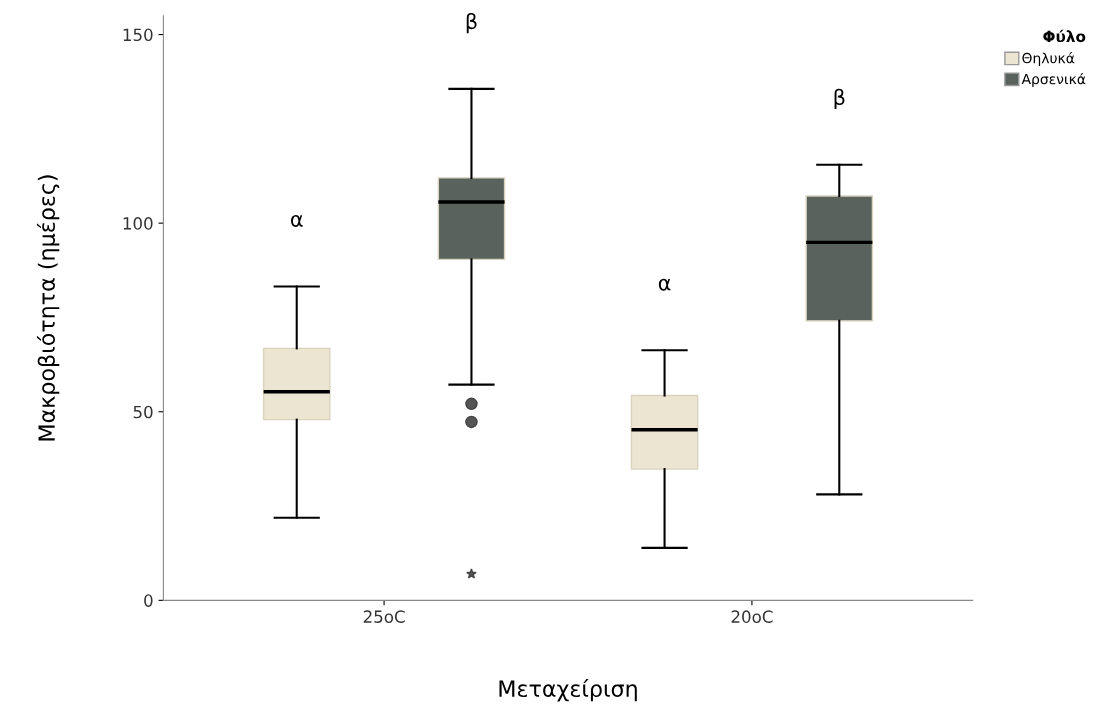  What do you see at coordinates (752, 616) in the screenshot?
I see `x-tick-label: 20oC` at bounding box center [752, 616].